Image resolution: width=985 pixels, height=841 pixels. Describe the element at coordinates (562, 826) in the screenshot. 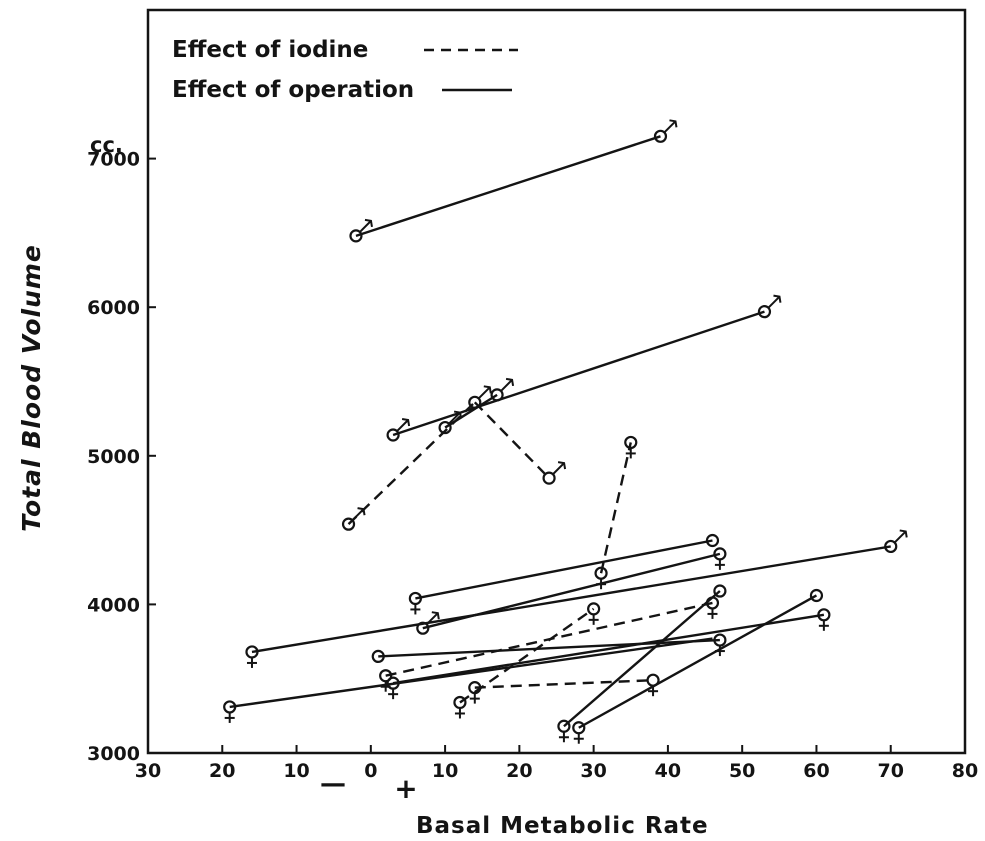

I see `x-axis-title: Basal Metabolic Rate` at that location.